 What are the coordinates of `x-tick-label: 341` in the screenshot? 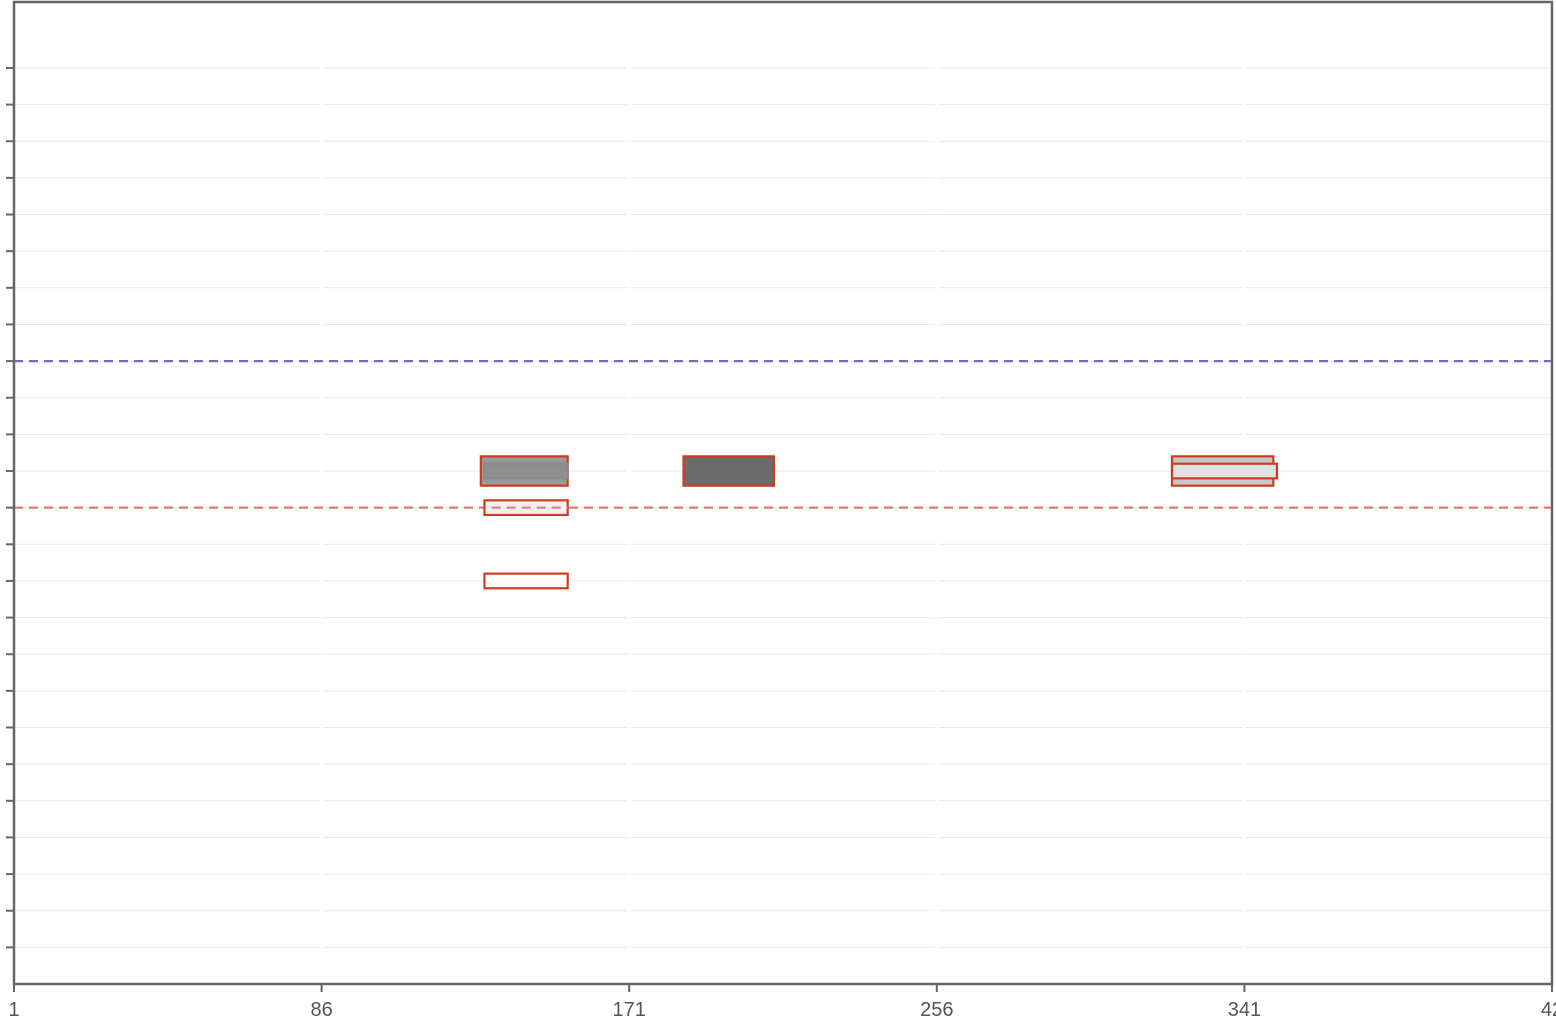 It's located at (1244, 1009).